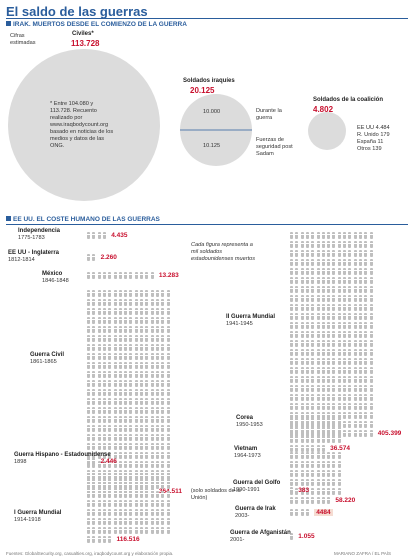  What do you see at coordinates (345, 500) in the screenshot?
I see `war-value: 58.220` at bounding box center [345, 500].